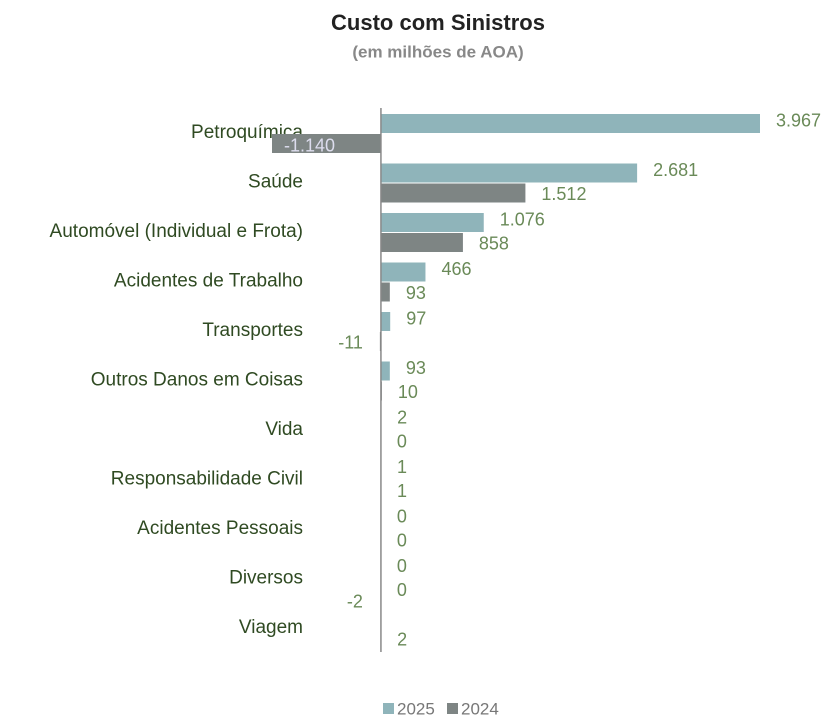 Image resolution: width=829 pixels, height=722 pixels. What do you see at coordinates (197, 380) in the screenshot?
I see `category-label: Outros Danos em Coisas` at bounding box center [197, 380].